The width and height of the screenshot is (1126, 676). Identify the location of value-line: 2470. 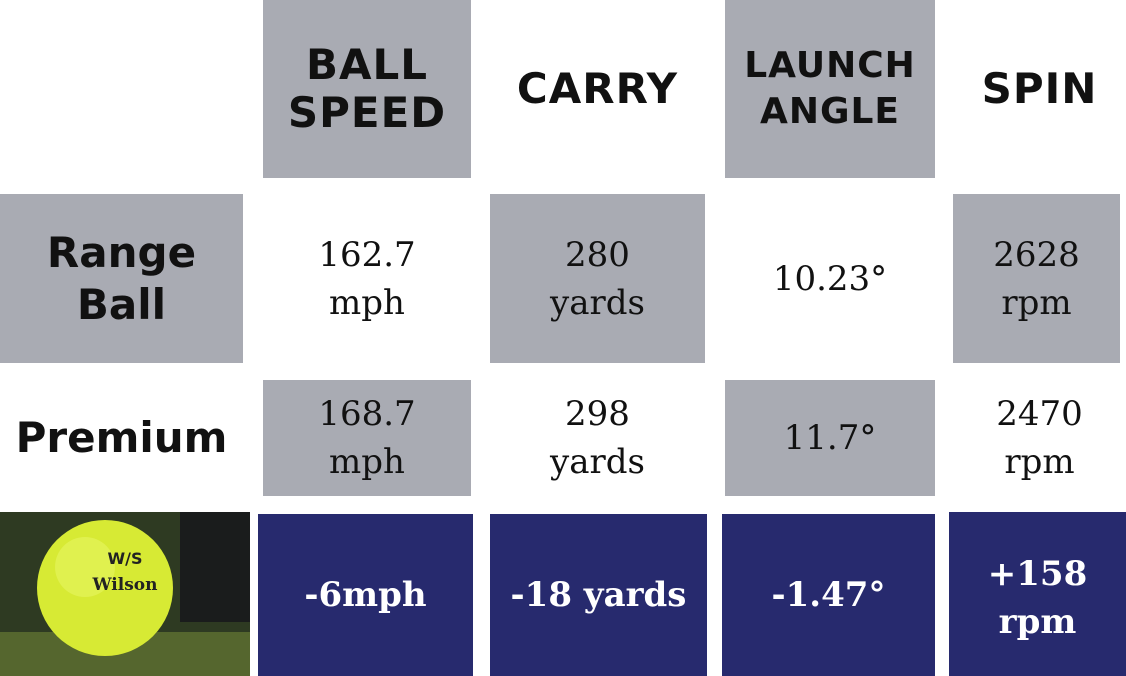
(1039, 414).